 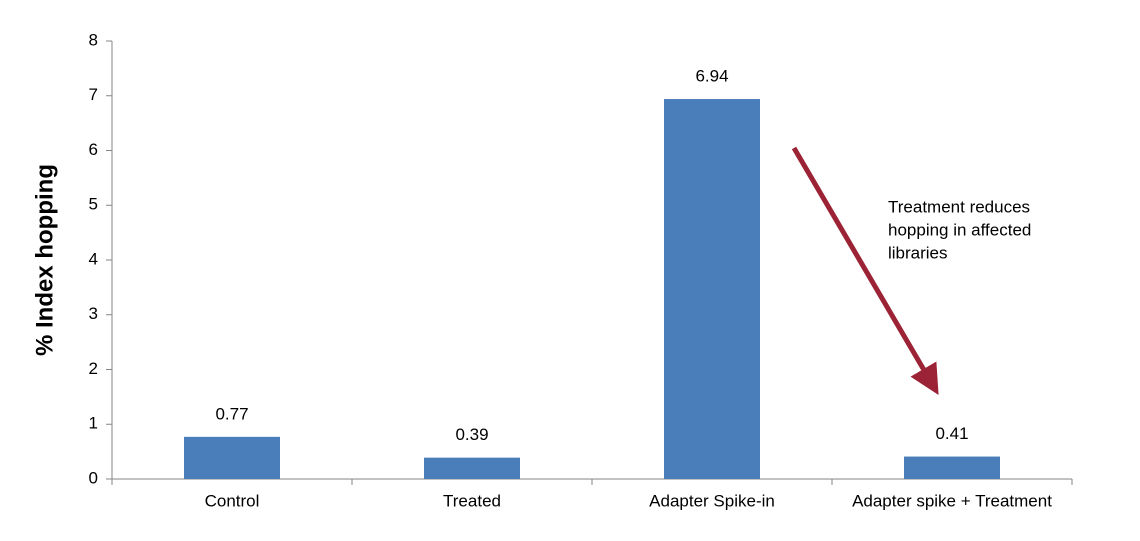 What do you see at coordinates (231, 413) in the screenshot?
I see `data-label: 0.77` at bounding box center [231, 413].